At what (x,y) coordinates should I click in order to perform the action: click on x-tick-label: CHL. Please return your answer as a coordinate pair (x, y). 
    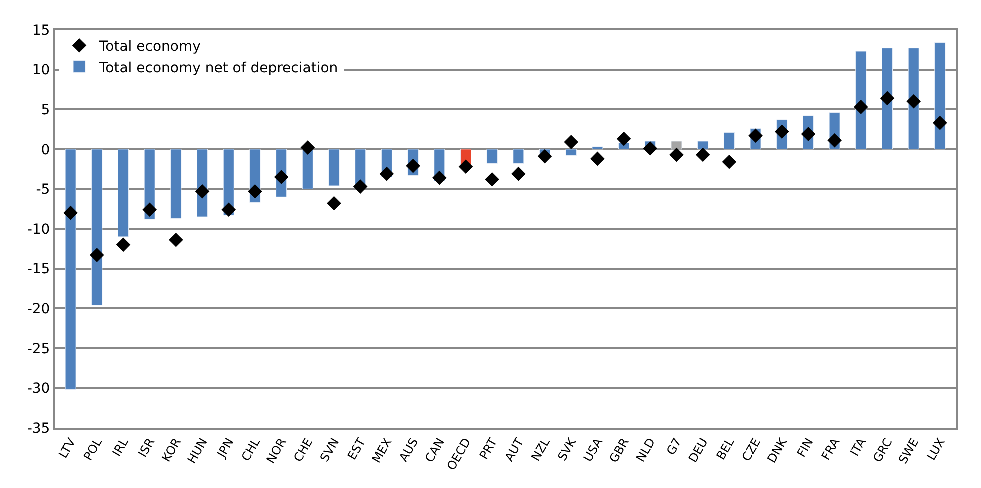
    Looking at the image, I should click on (251, 450).